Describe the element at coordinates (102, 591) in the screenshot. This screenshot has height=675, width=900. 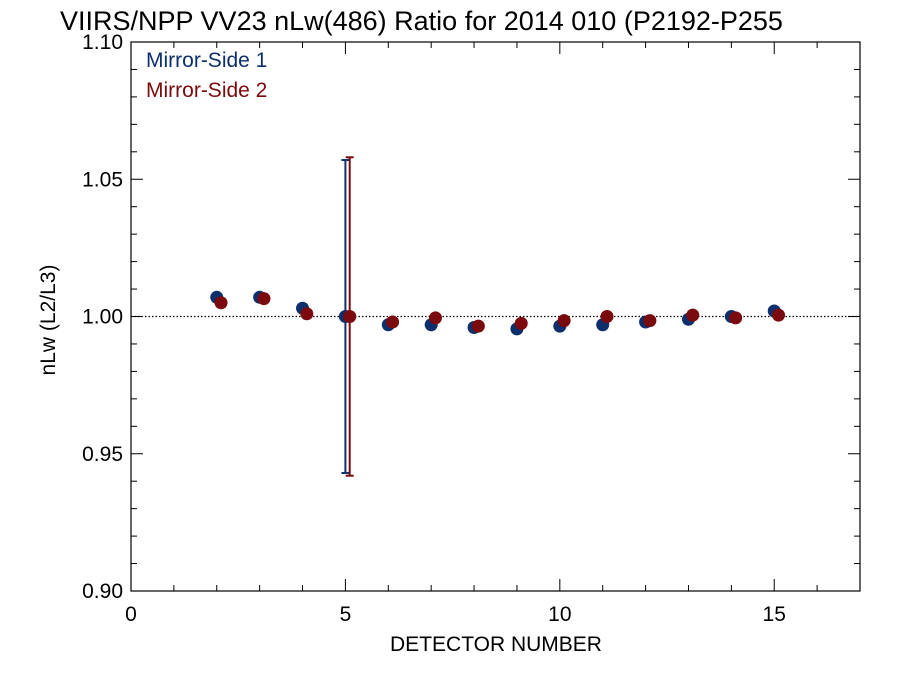
I see `y-tick-label: 0.90` at that location.